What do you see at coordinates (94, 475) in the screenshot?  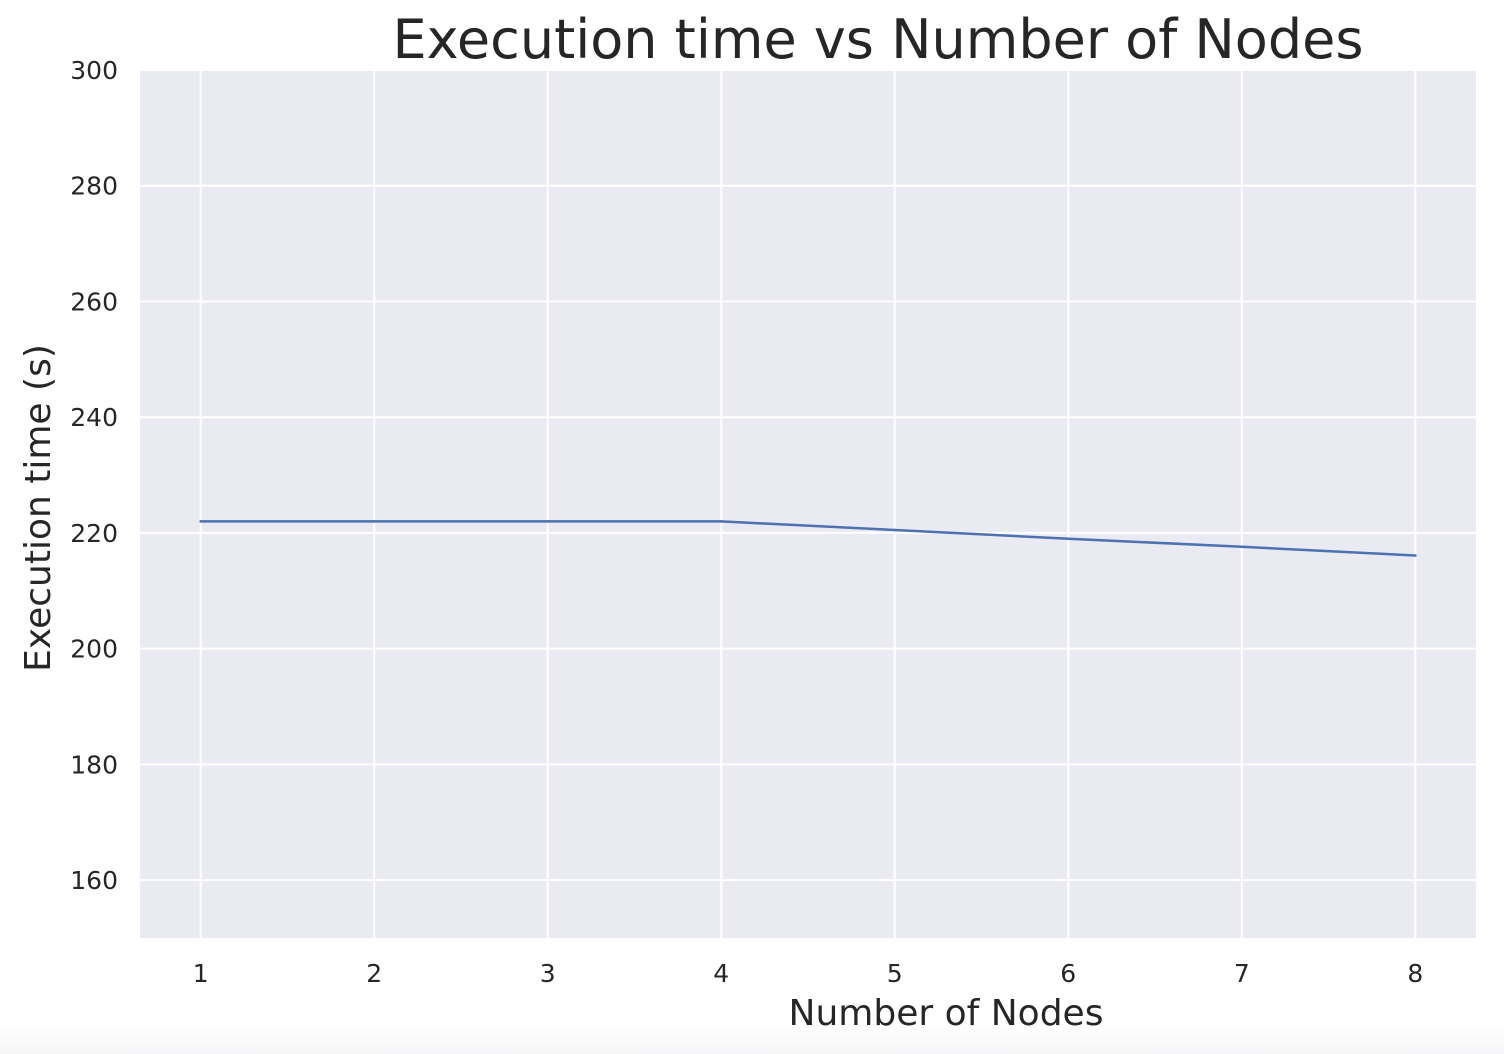 I see `y-tick-labels: 160 180 200 220 240 260 280 300` at bounding box center [94, 475].